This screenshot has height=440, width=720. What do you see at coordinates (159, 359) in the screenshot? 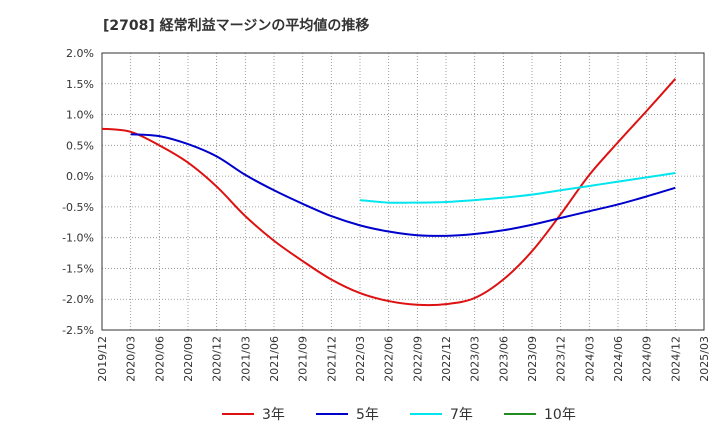
I see `x-tick-label: 2020/06` at bounding box center [159, 359].